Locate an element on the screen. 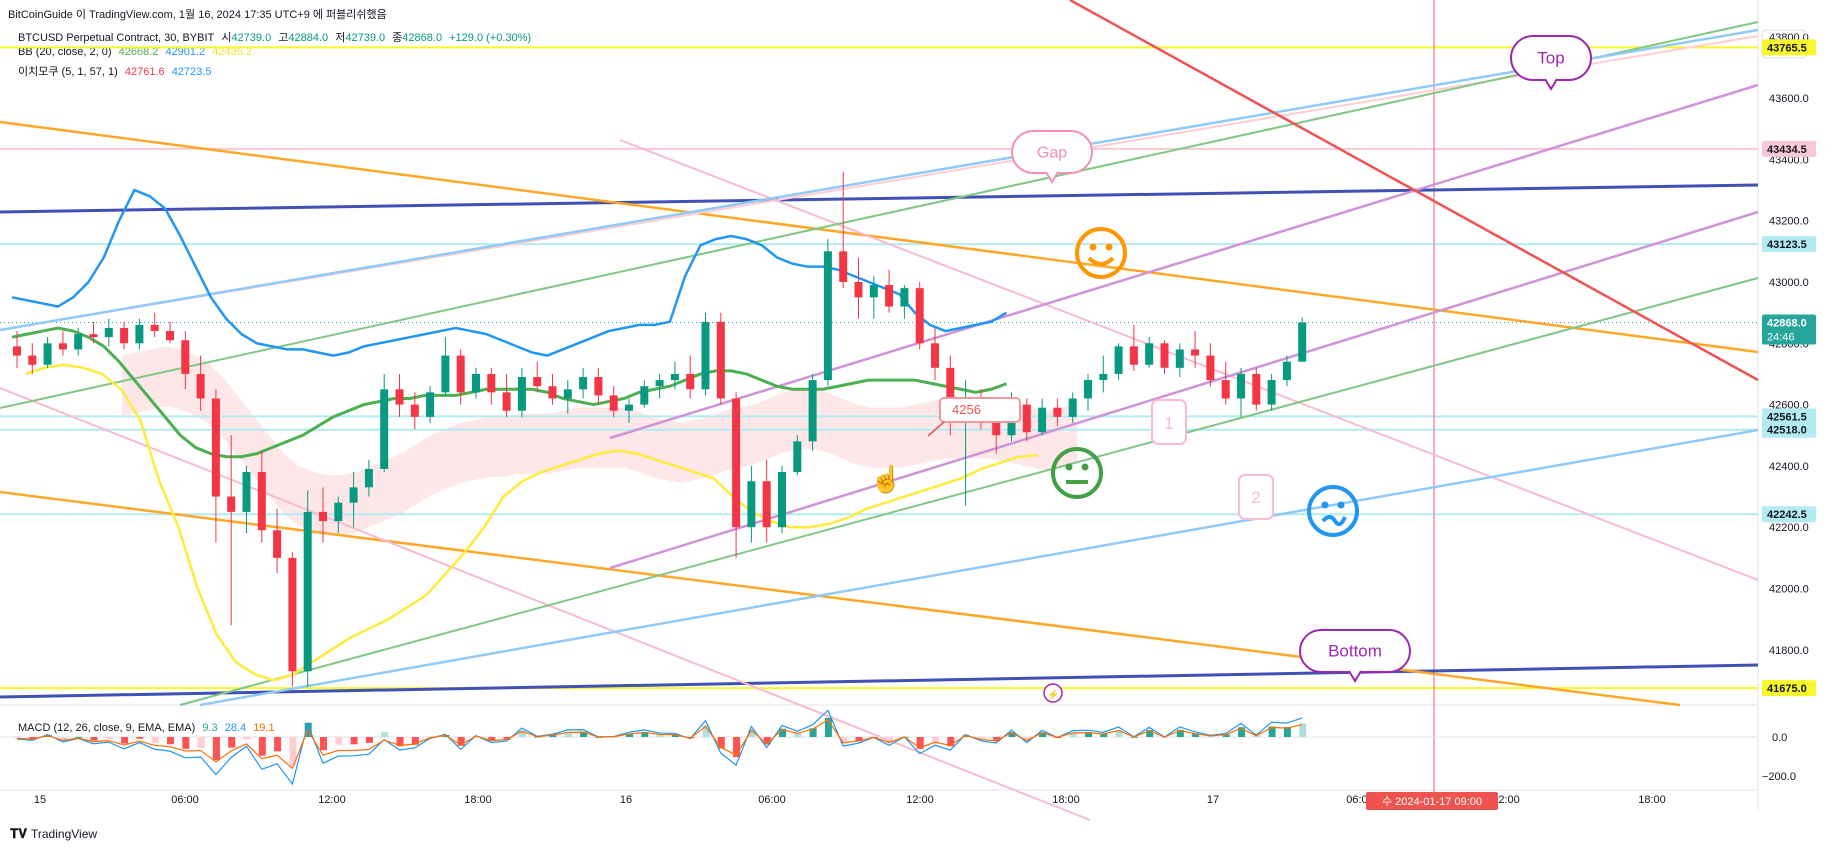 This screenshot has height=849, width=1835. hover-date-badge is located at coordinates (1432, 801).